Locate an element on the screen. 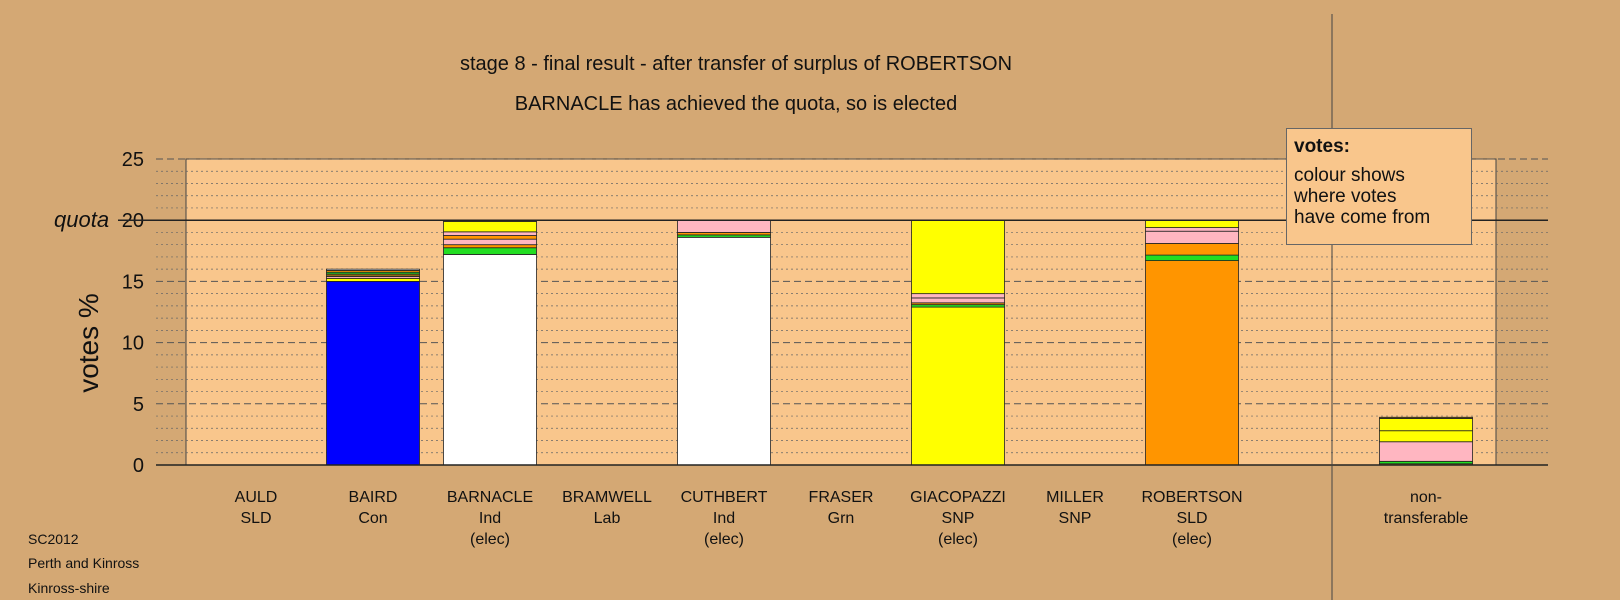 This screenshot has width=1620, height=600. x-category-label: AULD is located at coordinates (256, 497).